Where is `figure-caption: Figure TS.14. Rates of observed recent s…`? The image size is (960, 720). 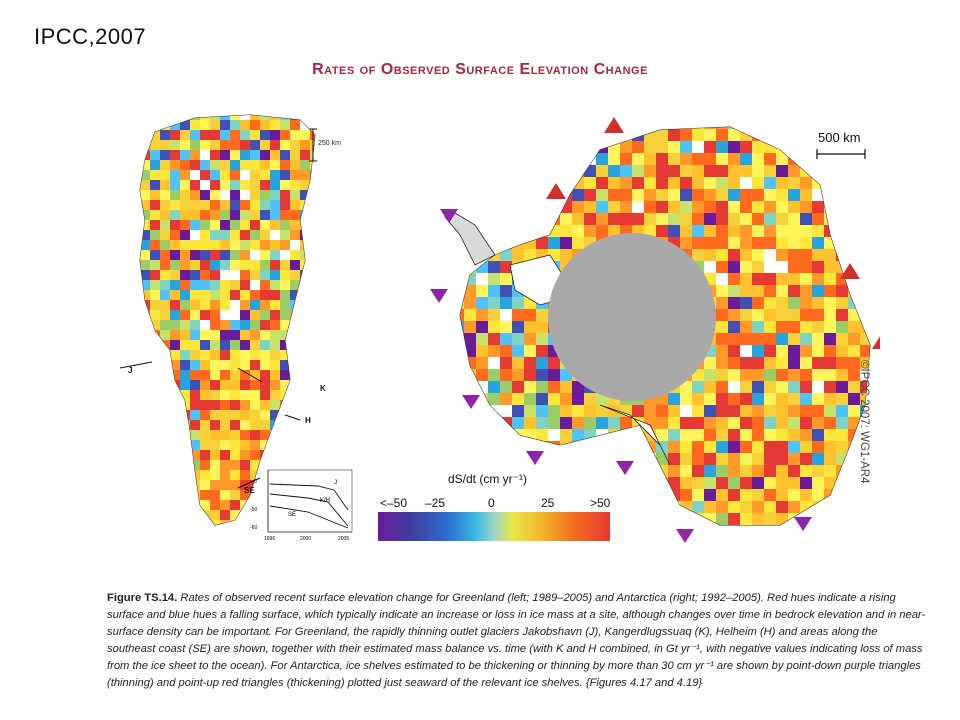 figure-caption: Figure TS.14. Rates of observed recent s… is located at coordinates (517, 641).